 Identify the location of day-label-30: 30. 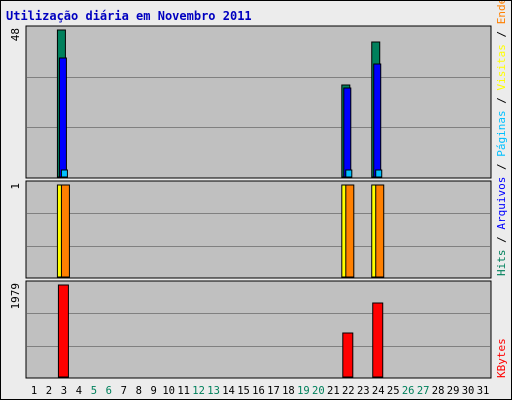
(468, 391).